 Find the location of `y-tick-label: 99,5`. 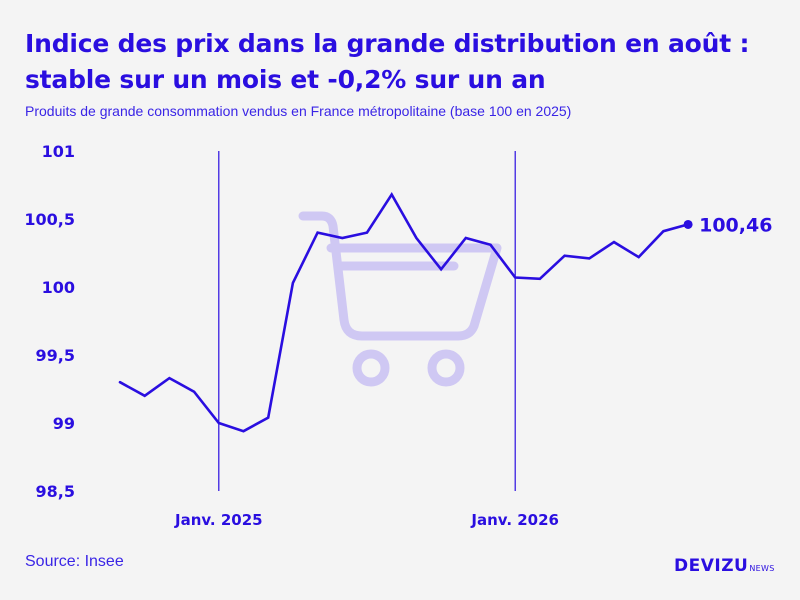

y-tick-label: 99,5 is located at coordinates (55, 355).